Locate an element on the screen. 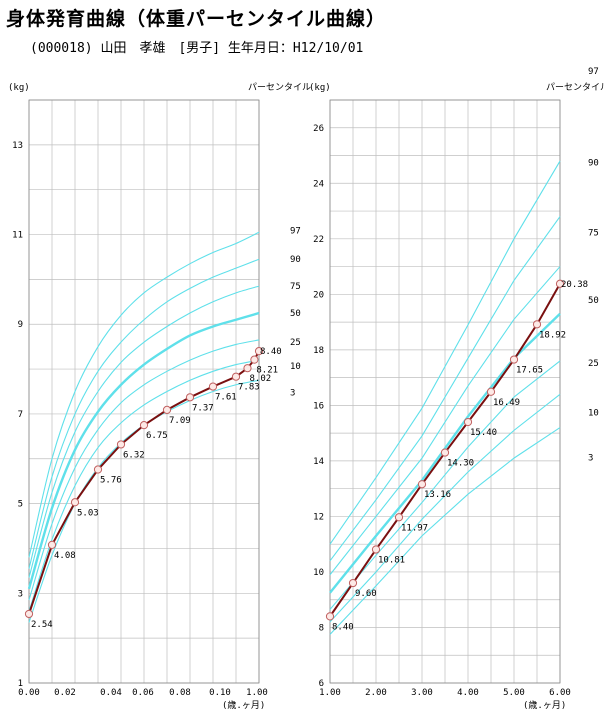 Image resolution: width=604 pixels, height=726 pixels. page-title: 身体発育曲線（体重パーセンタイル曲線） is located at coordinates (196, 19).